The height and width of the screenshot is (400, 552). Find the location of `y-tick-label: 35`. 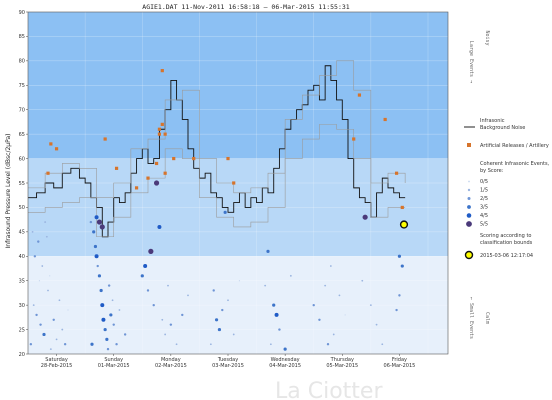

y-tick-label: 35 is located at coordinates (22, 282).